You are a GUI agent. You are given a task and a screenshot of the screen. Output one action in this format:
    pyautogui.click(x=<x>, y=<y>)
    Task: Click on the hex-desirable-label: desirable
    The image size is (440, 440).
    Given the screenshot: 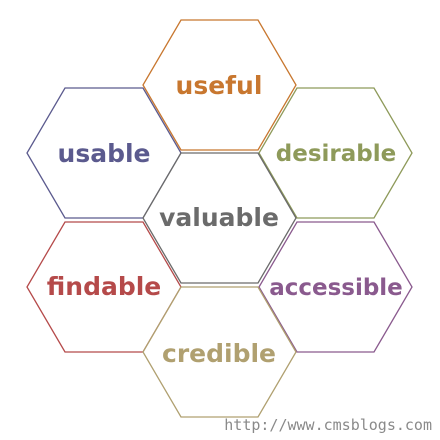 What is the action you would take?
    pyautogui.click(x=336, y=154)
    